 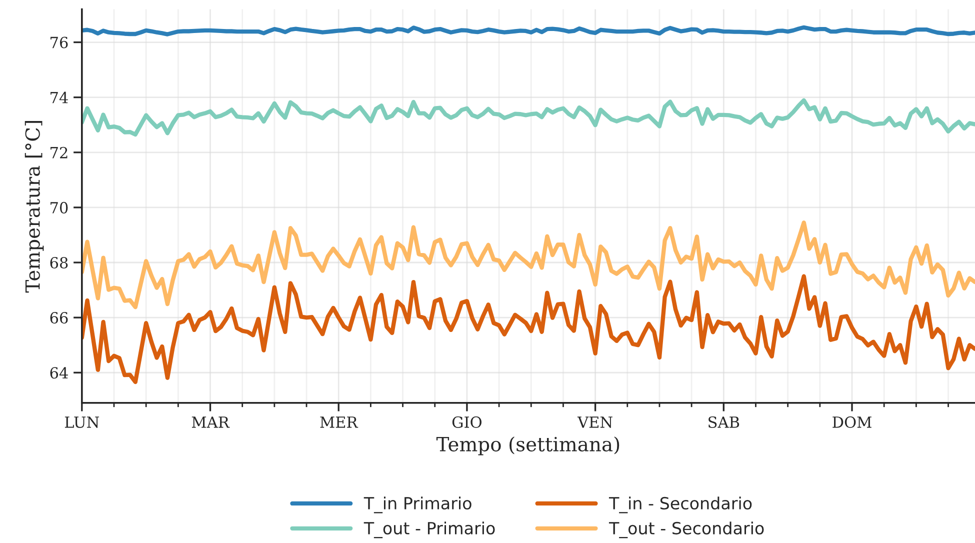 I want to click on x-tick-label: DOM, so click(x=852, y=422).